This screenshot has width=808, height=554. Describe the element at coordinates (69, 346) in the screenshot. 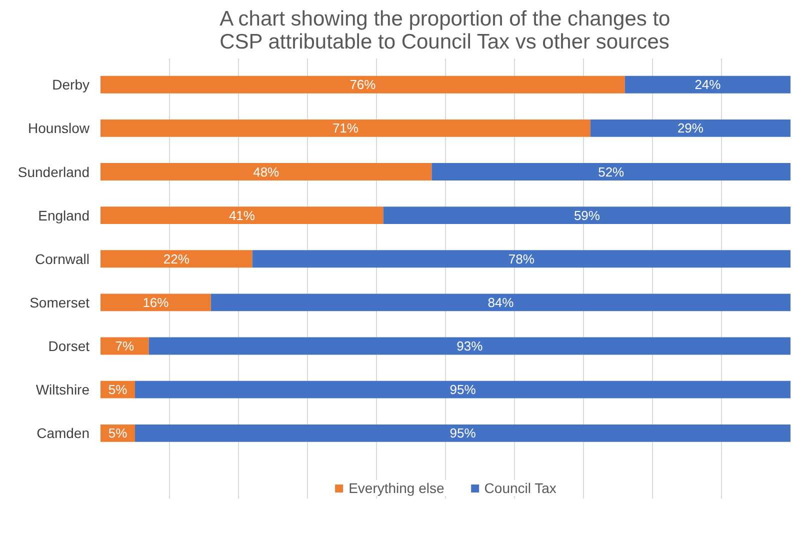

I see `y-tick-label: Dorset` at that location.